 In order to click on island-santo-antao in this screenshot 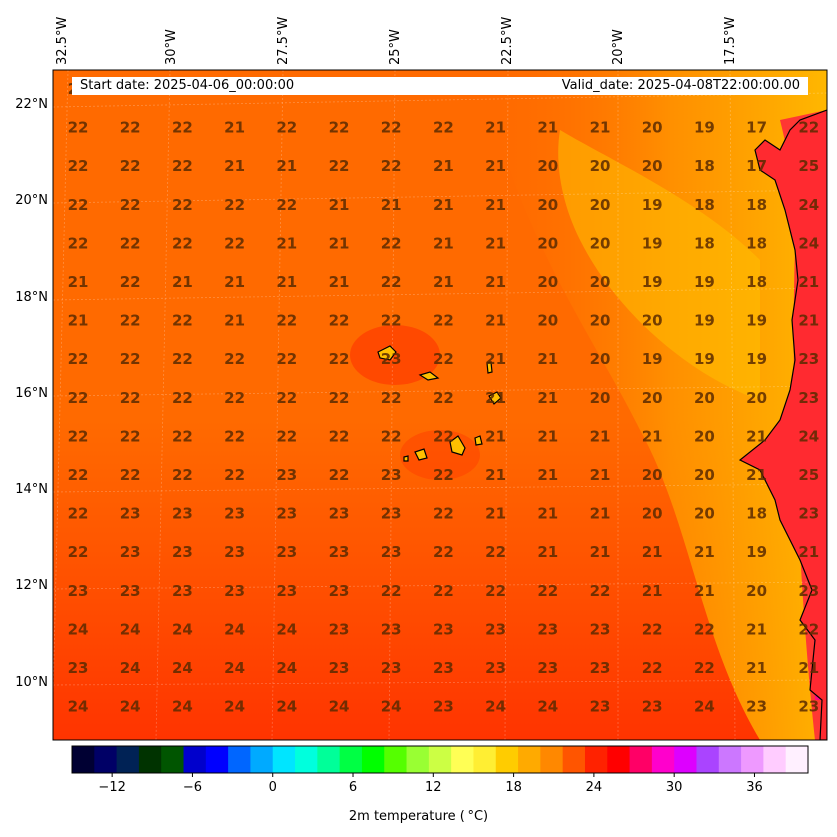, I will do `click(387, 353)`.